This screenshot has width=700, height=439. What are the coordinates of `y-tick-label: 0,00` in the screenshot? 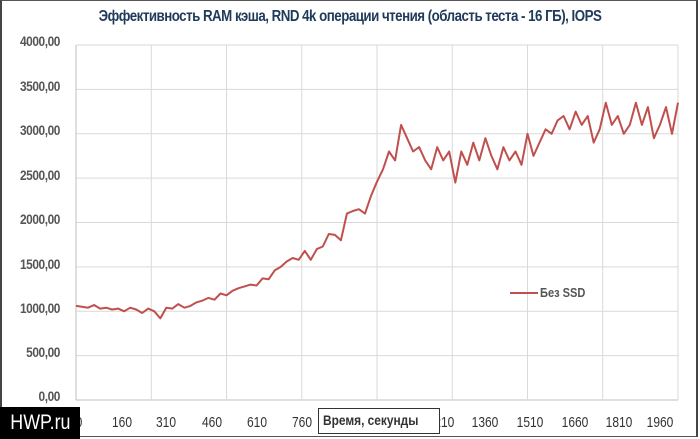 It's located at (49, 396).